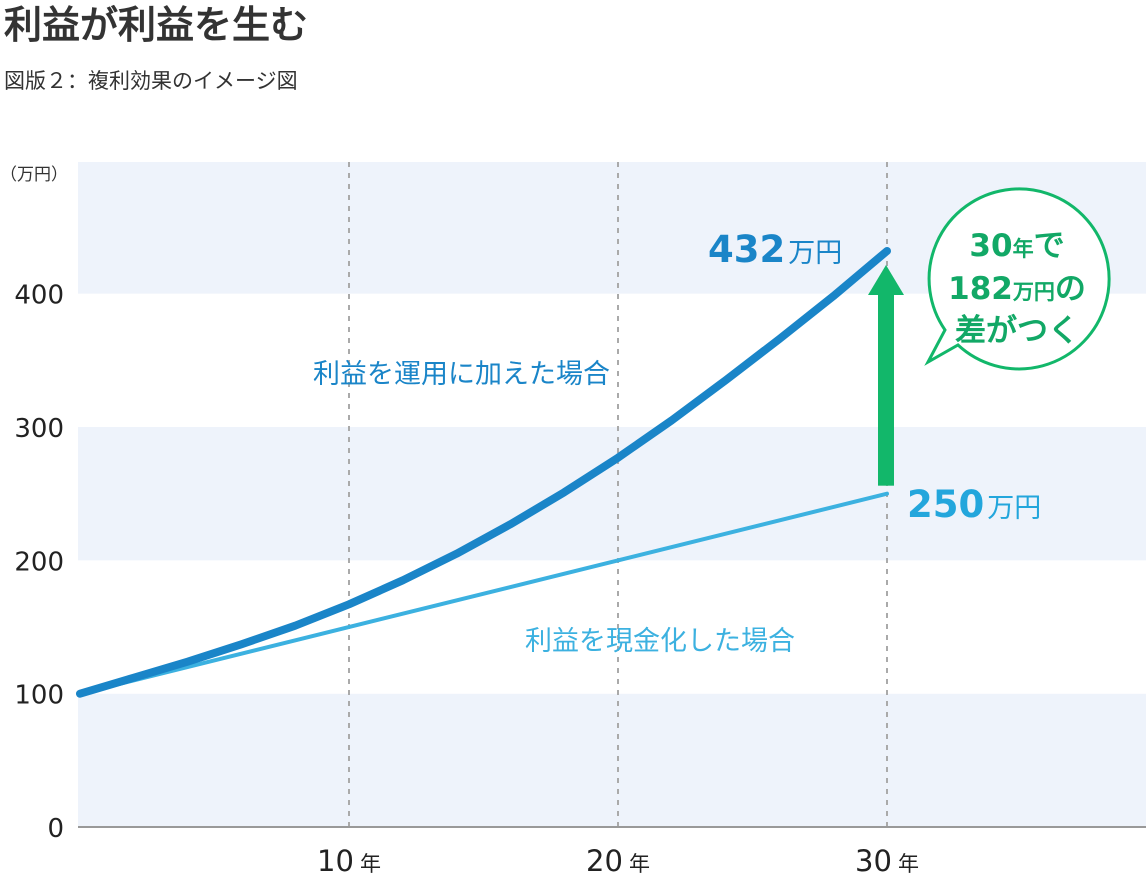 Image resolution: width=1146 pixels, height=877 pixels. I want to click on series-label-compound: 利益を運用に加えた場合, so click(461, 374).